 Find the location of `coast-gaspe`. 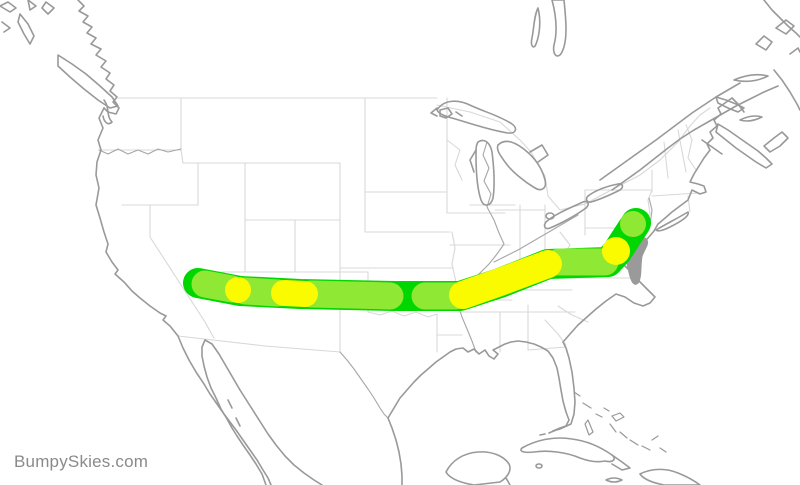

coast-gaspe is located at coordinates (730, 104).